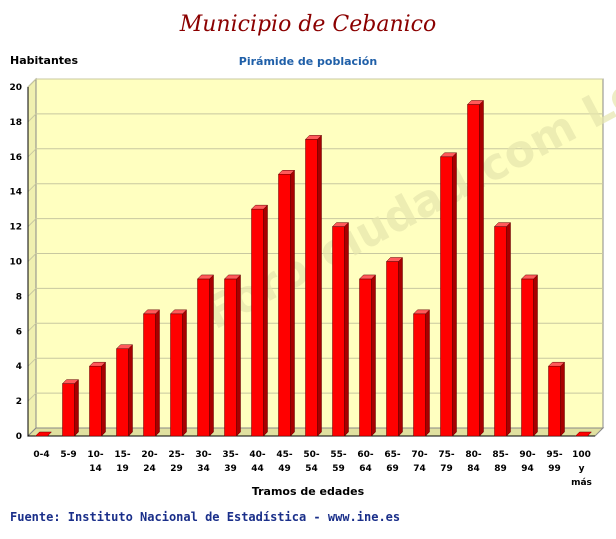  Describe the element at coordinates (338, 469) in the screenshot. I see `x-tick-label: 59` at that location.